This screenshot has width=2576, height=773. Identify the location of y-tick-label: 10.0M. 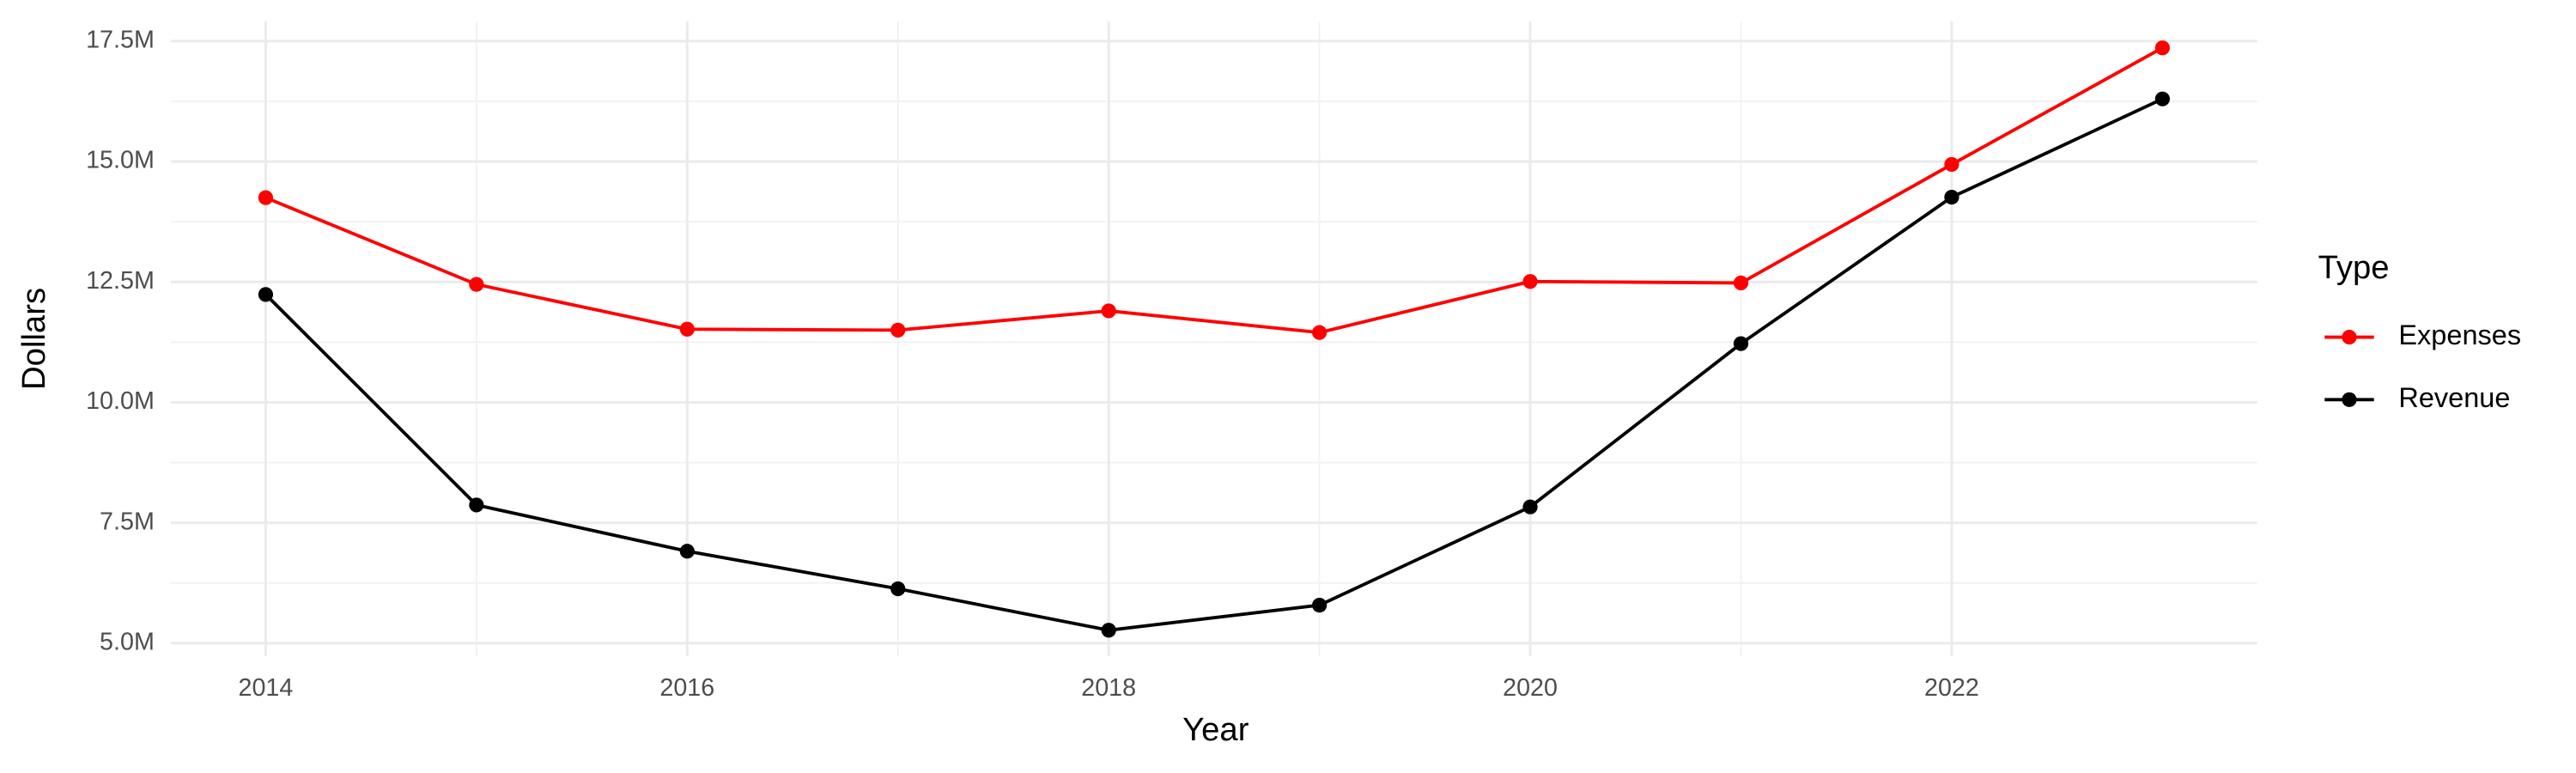
(121, 401).